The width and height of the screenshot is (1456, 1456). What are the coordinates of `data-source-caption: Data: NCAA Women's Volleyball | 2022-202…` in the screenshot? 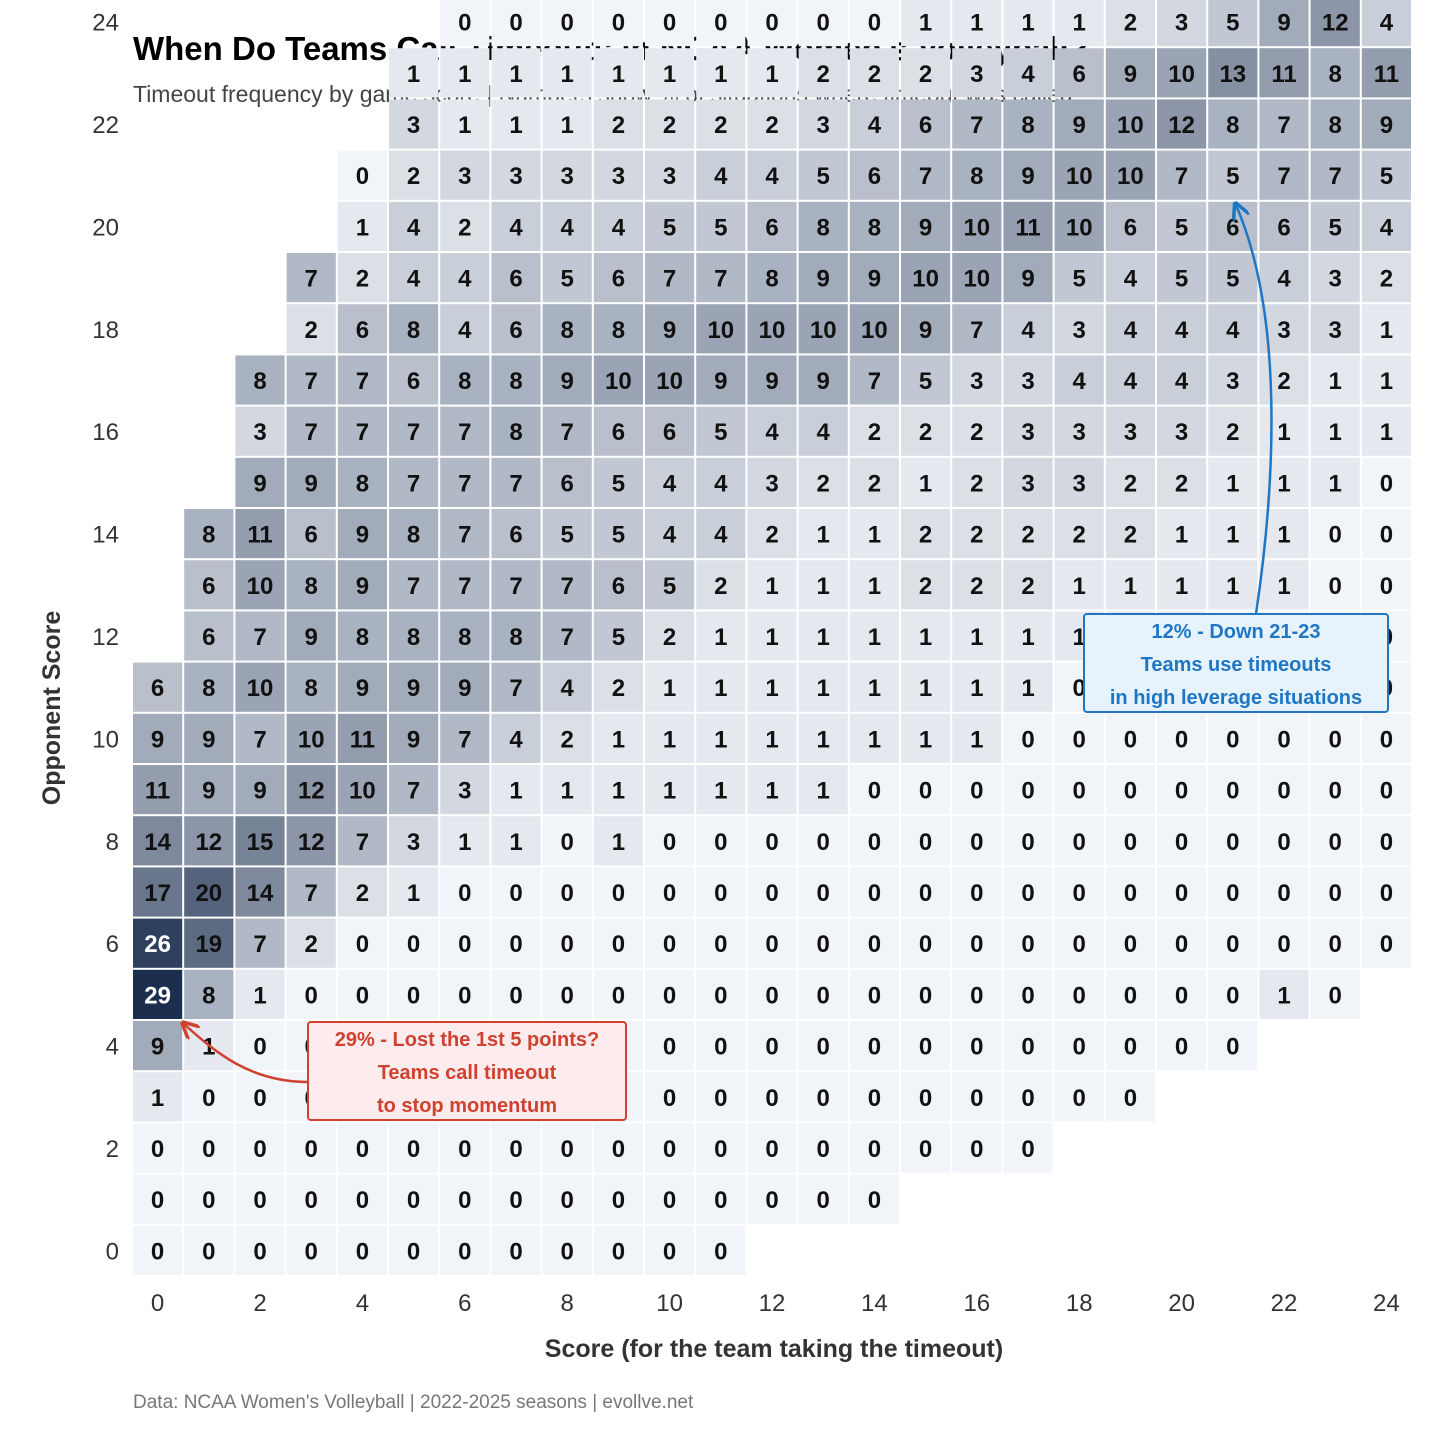 It's located at (413, 1402).